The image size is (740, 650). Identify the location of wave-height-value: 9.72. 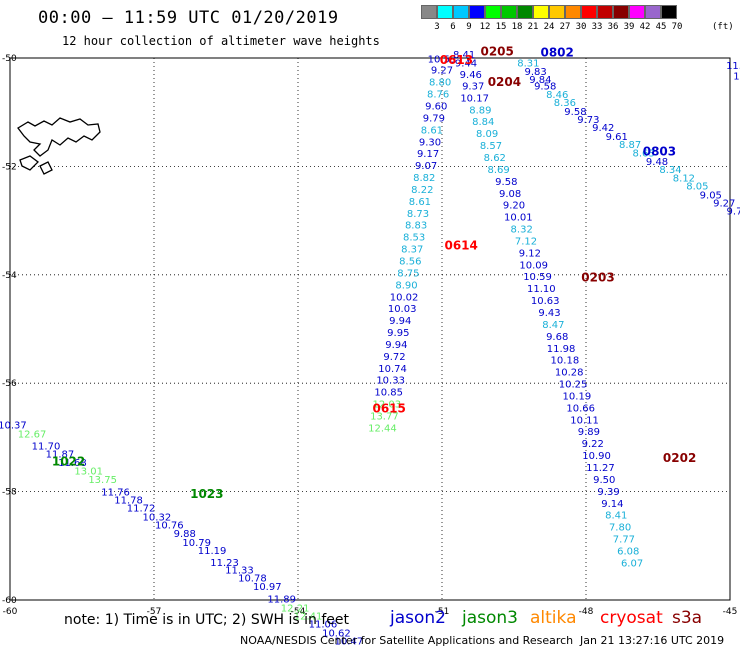
(394, 357).